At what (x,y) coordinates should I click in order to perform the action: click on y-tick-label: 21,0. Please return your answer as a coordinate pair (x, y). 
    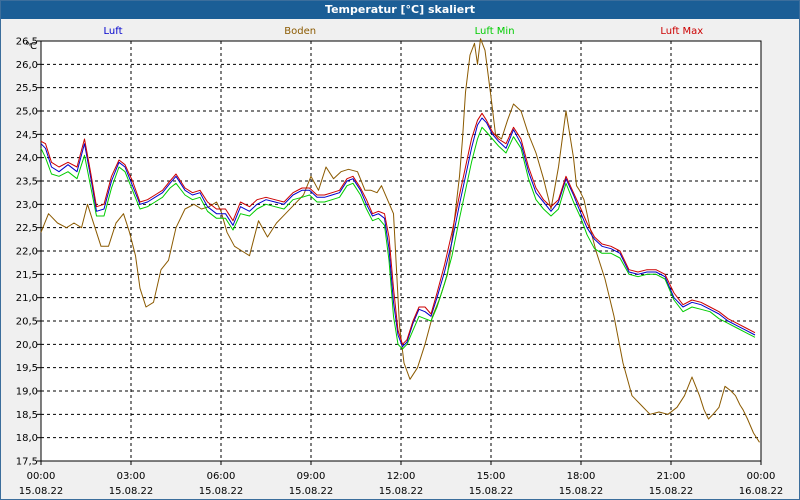
    Looking at the image, I should click on (27, 298).